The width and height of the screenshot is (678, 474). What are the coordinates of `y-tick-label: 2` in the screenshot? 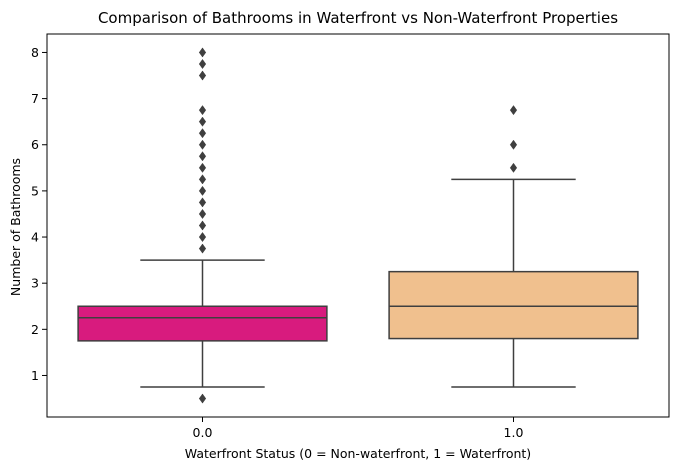 It's located at (35, 329).